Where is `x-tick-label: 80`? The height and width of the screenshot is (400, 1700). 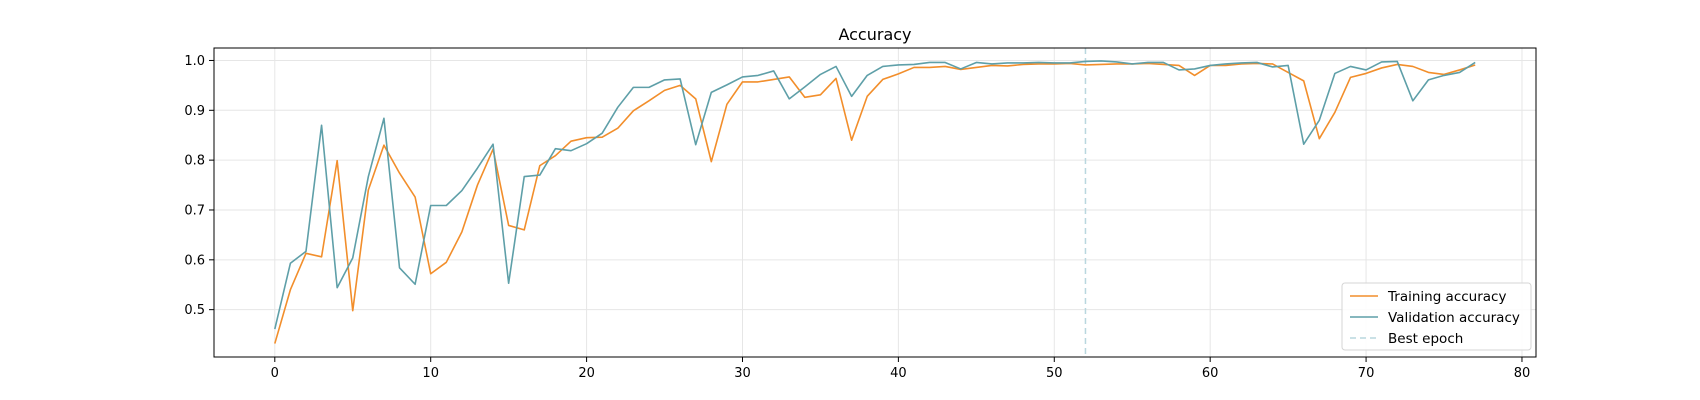
x-tick-label: 80 is located at coordinates (1522, 373).